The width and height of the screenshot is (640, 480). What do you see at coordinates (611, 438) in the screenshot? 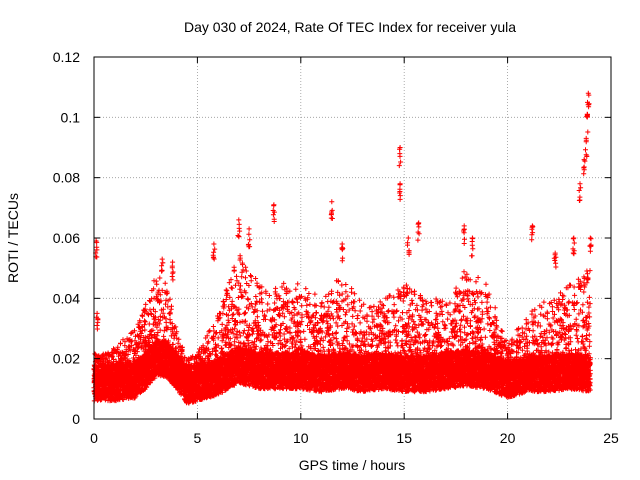
I see `x-tick-label: 25` at bounding box center [611, 438].